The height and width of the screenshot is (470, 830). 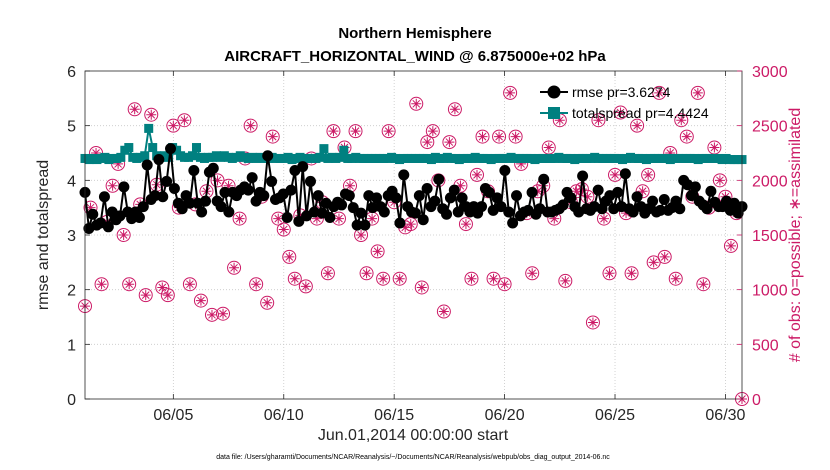 I want to click on y-tick-label-left: 5, so click(x=71, y=127).